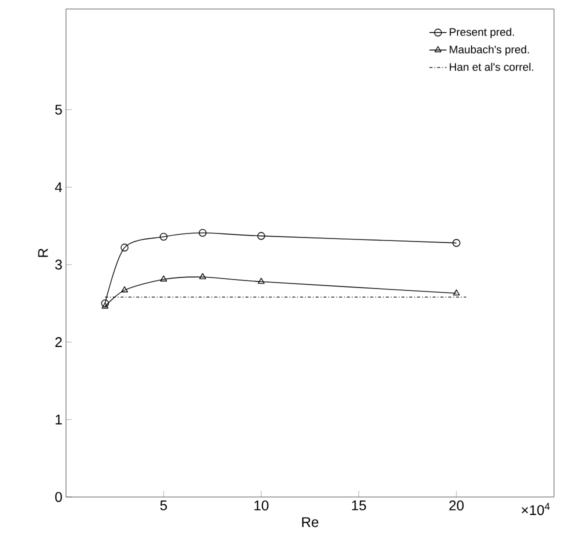  I want to click on y-tick-label: 4, so click(58, 187).